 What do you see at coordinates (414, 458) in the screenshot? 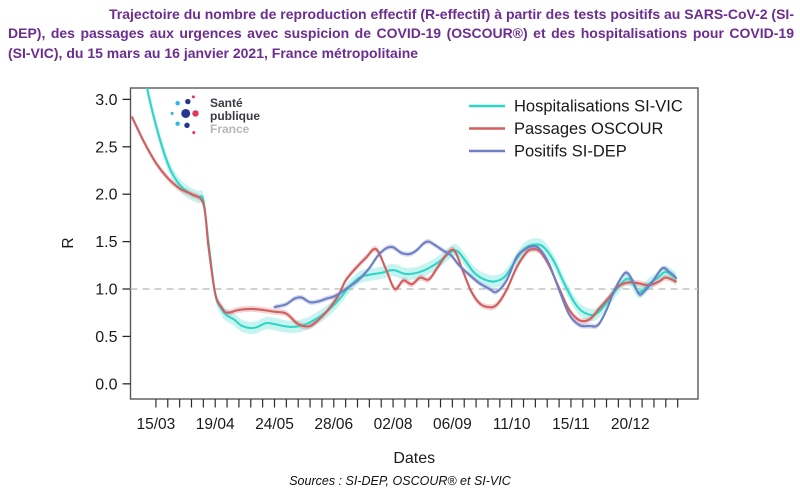
I see `x-axis-label: Dates` at bounding box center [414, 458].